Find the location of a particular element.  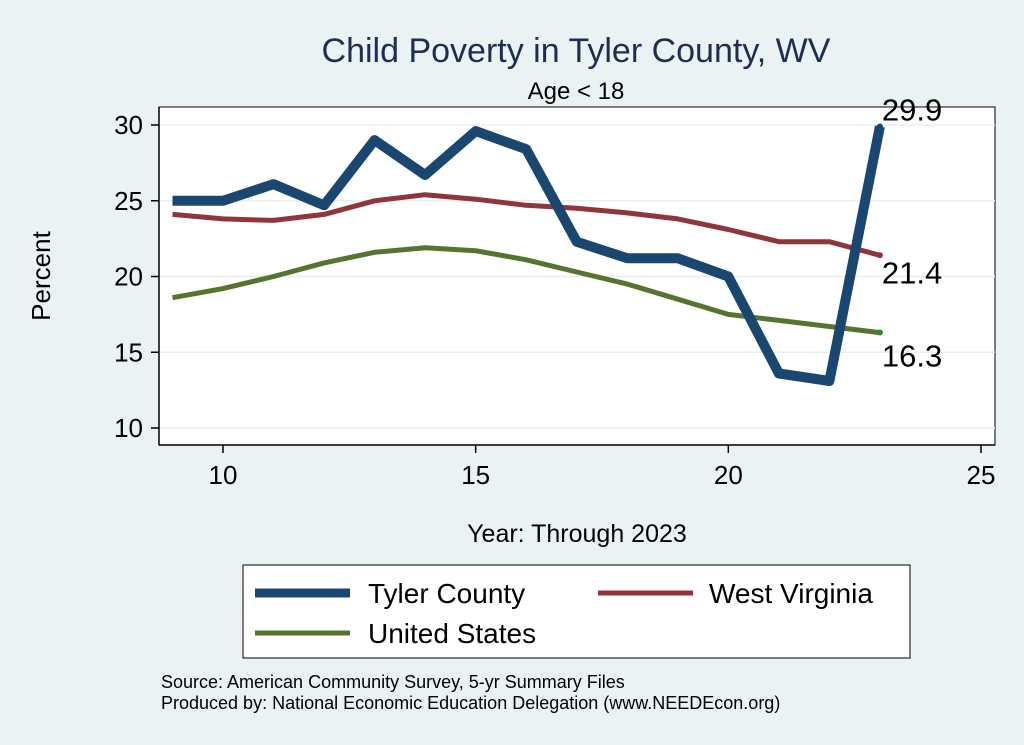

y-tick-label: 30 is located at coordinates (128, 125).